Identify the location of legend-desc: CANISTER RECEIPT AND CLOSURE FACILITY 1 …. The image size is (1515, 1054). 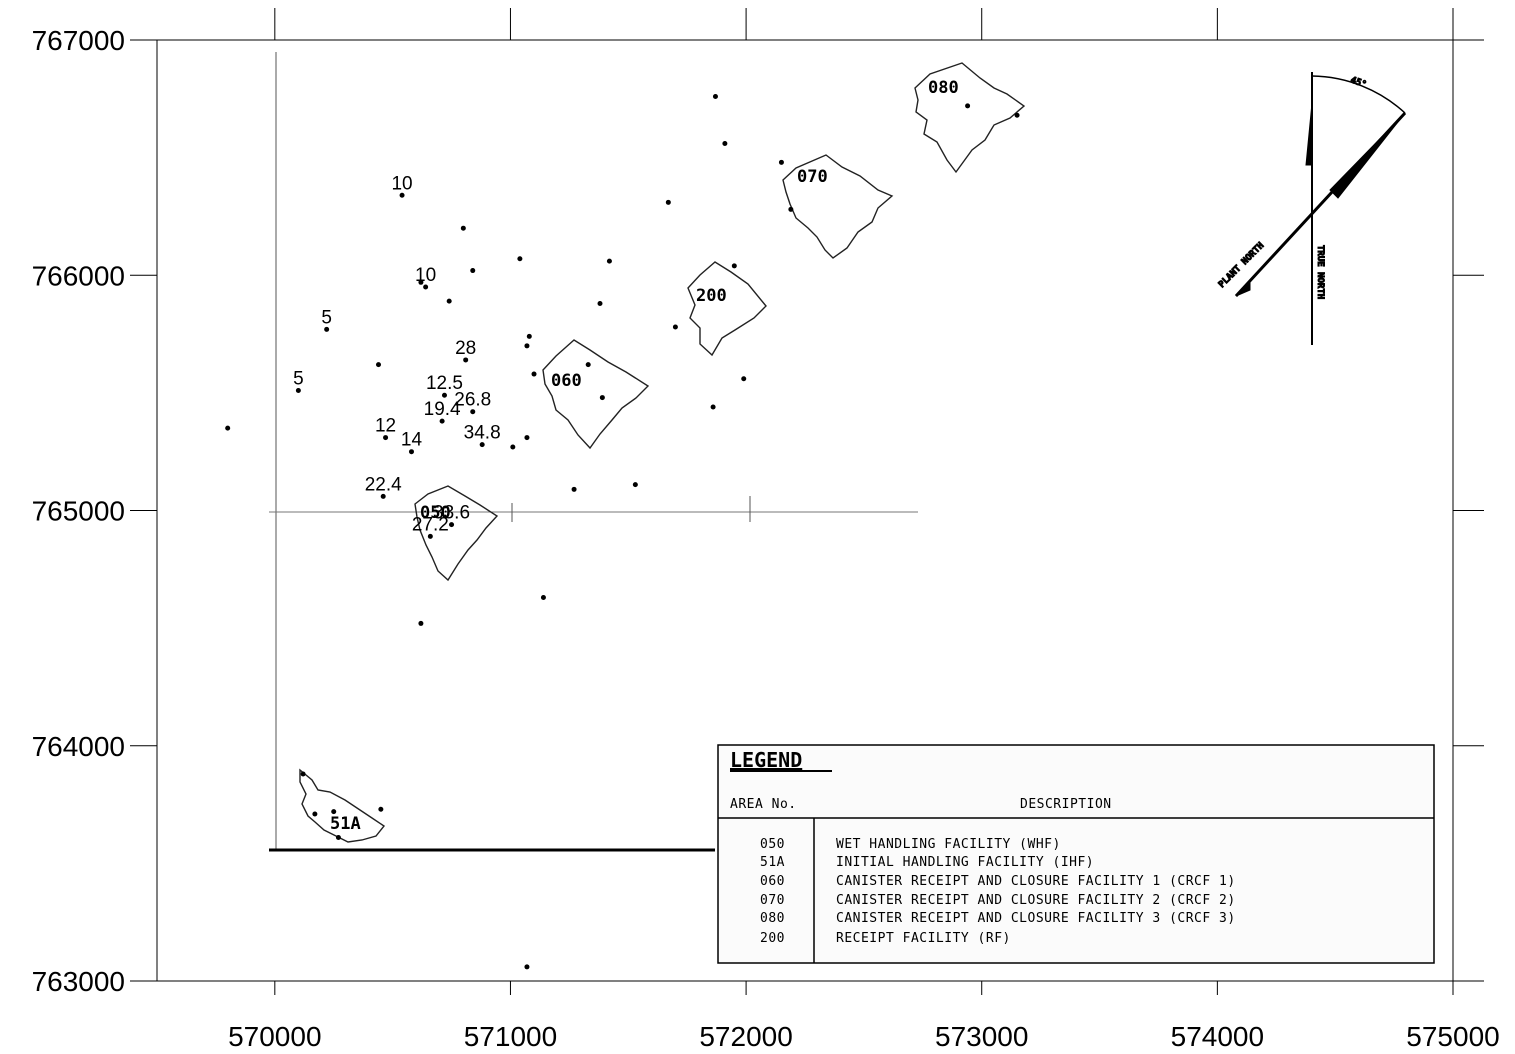
(1036, 881).